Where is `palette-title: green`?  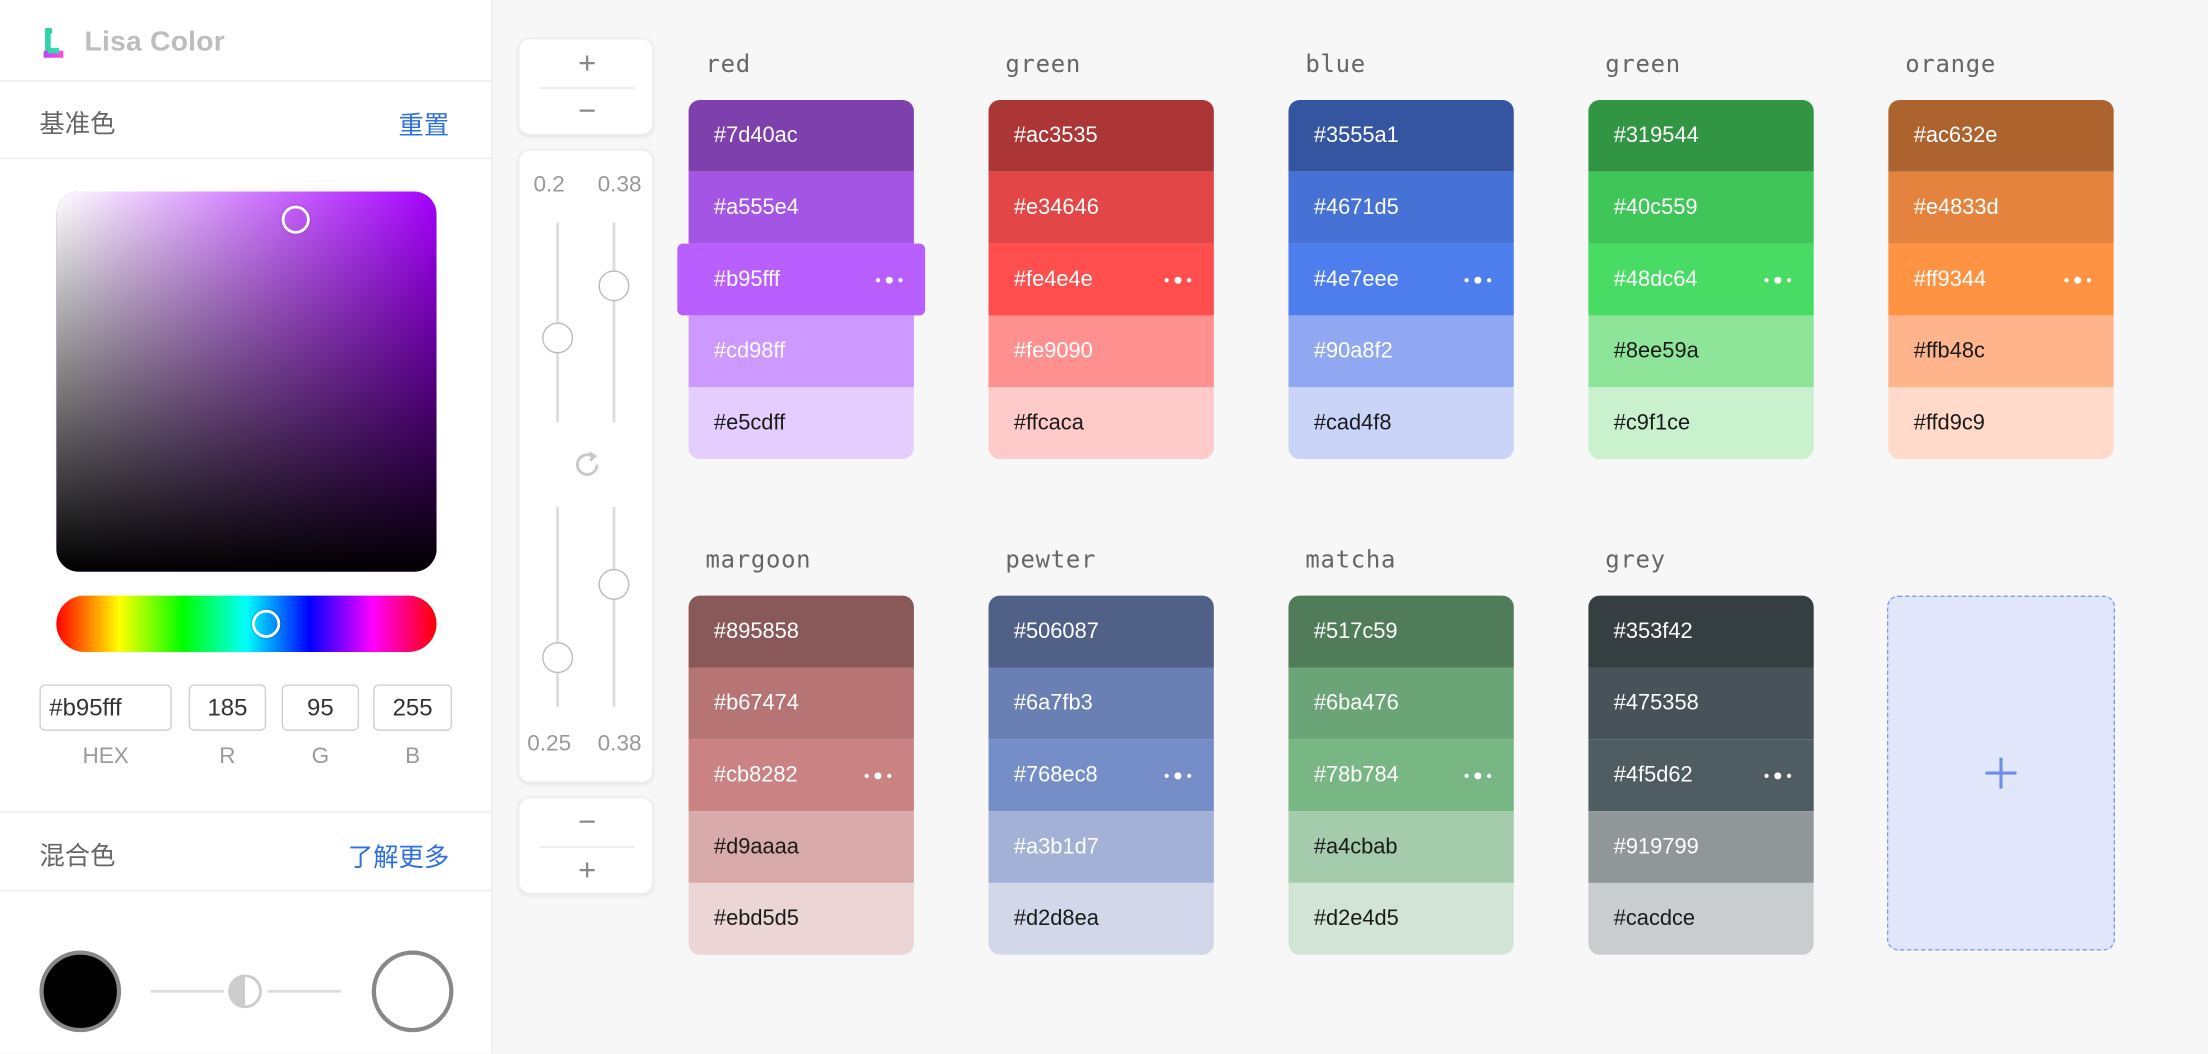 palette-title: green is located at coordinates (1643, 64).